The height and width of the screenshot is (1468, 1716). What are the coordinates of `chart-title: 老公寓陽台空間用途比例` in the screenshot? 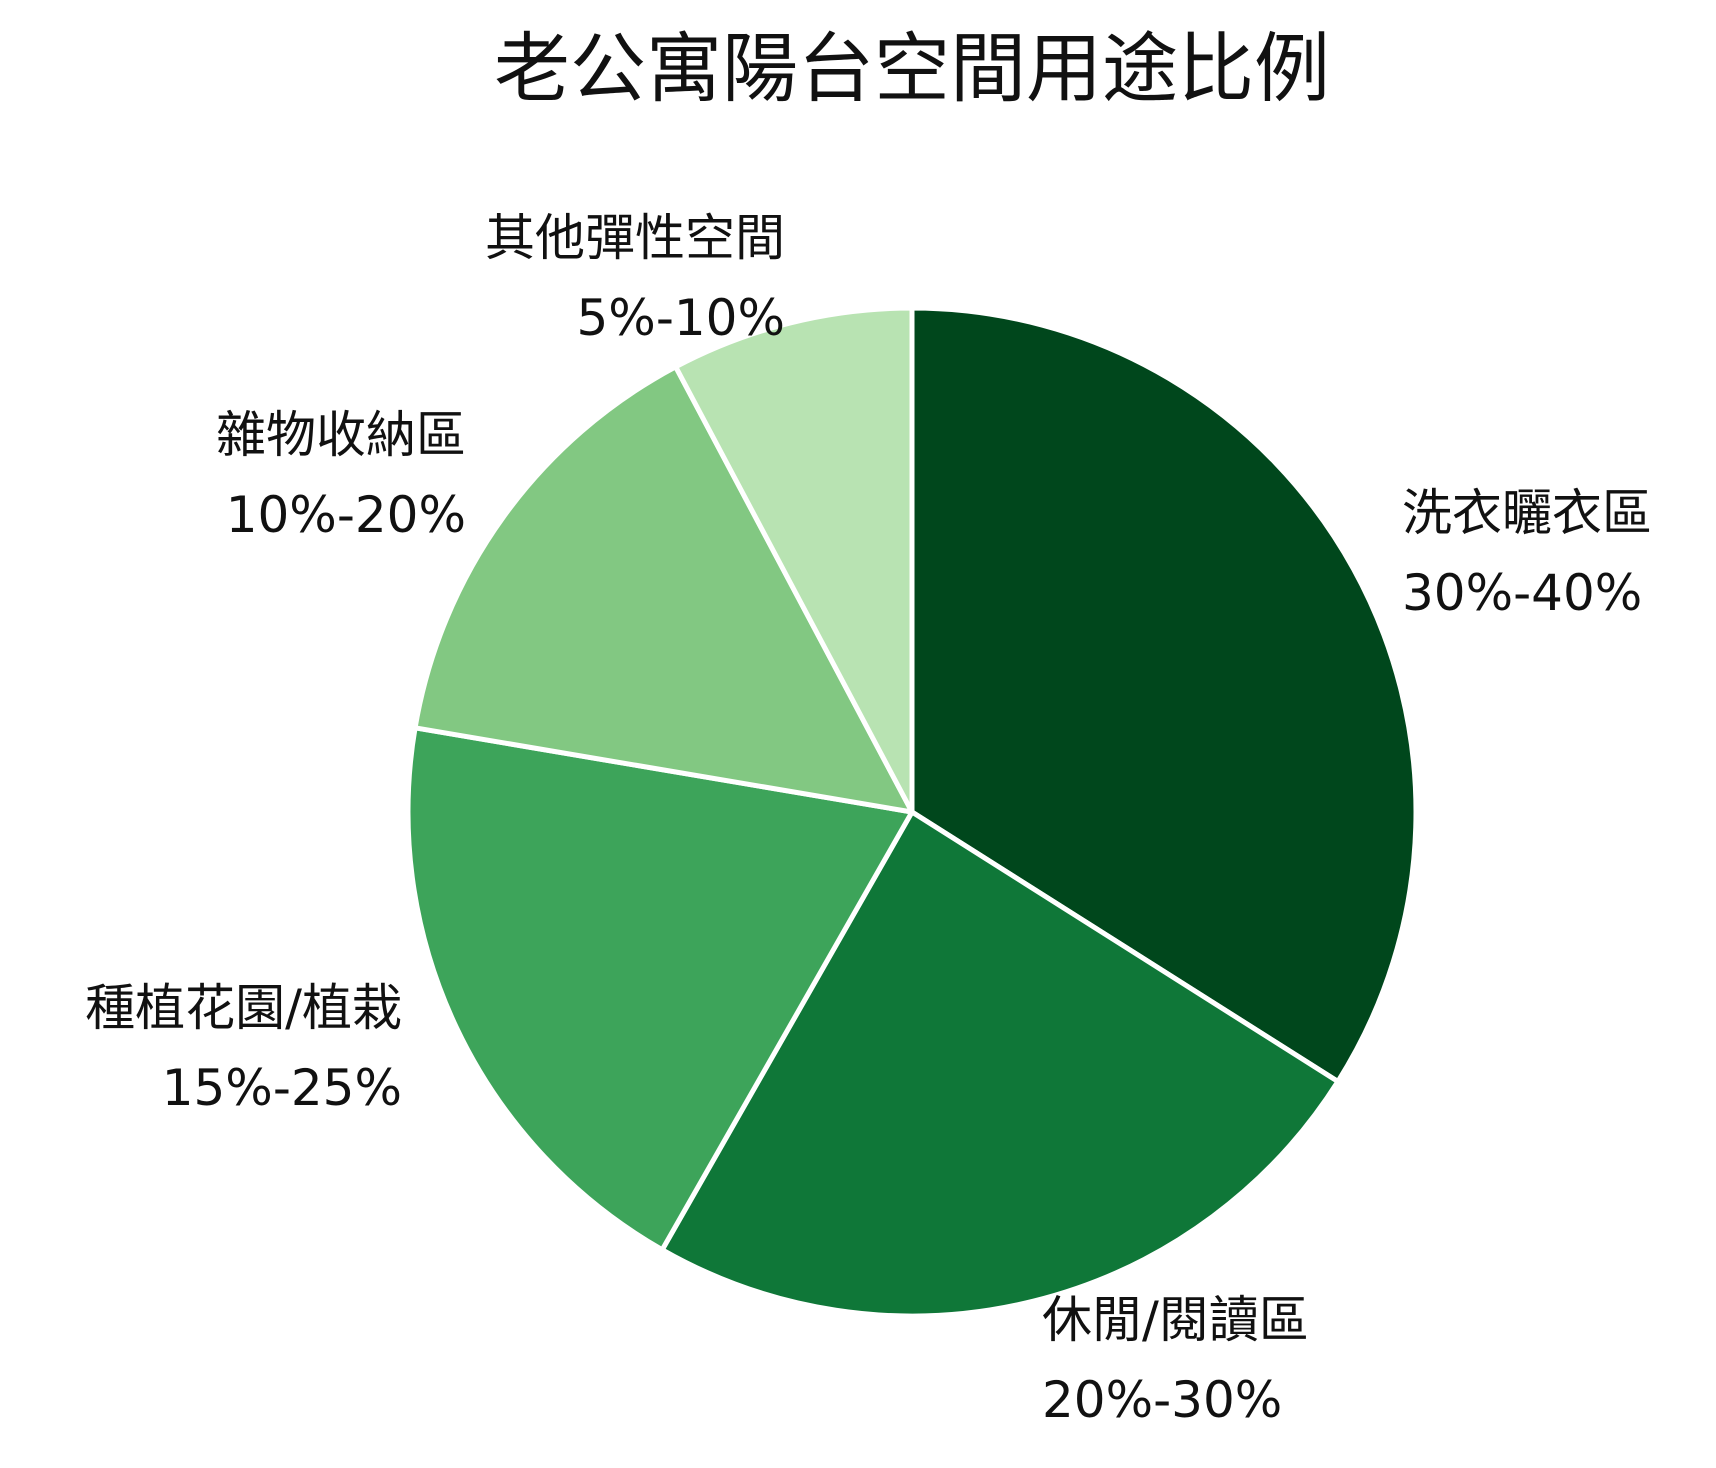 It's located at (912, 68).